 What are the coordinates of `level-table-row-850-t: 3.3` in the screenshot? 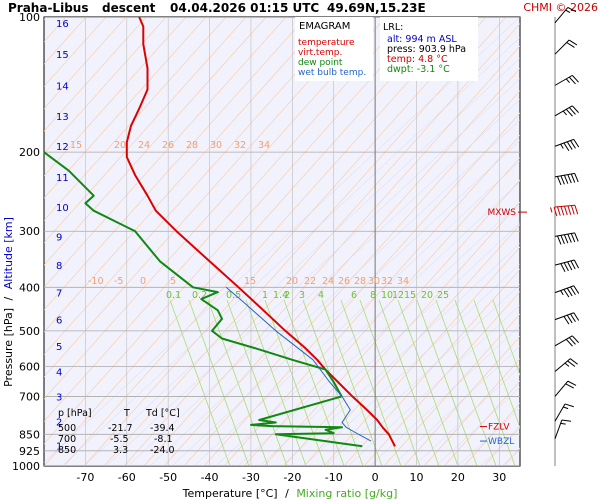 It's located at (120, 450).